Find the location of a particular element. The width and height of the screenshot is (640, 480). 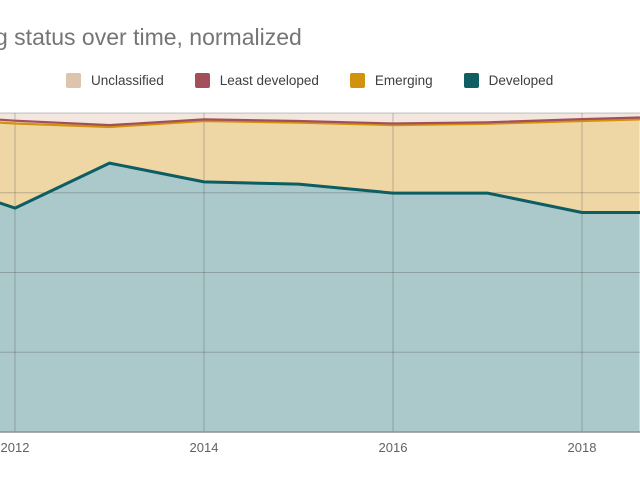

x-axis-label-2018: 2018 is located at coordinates (582, 447).